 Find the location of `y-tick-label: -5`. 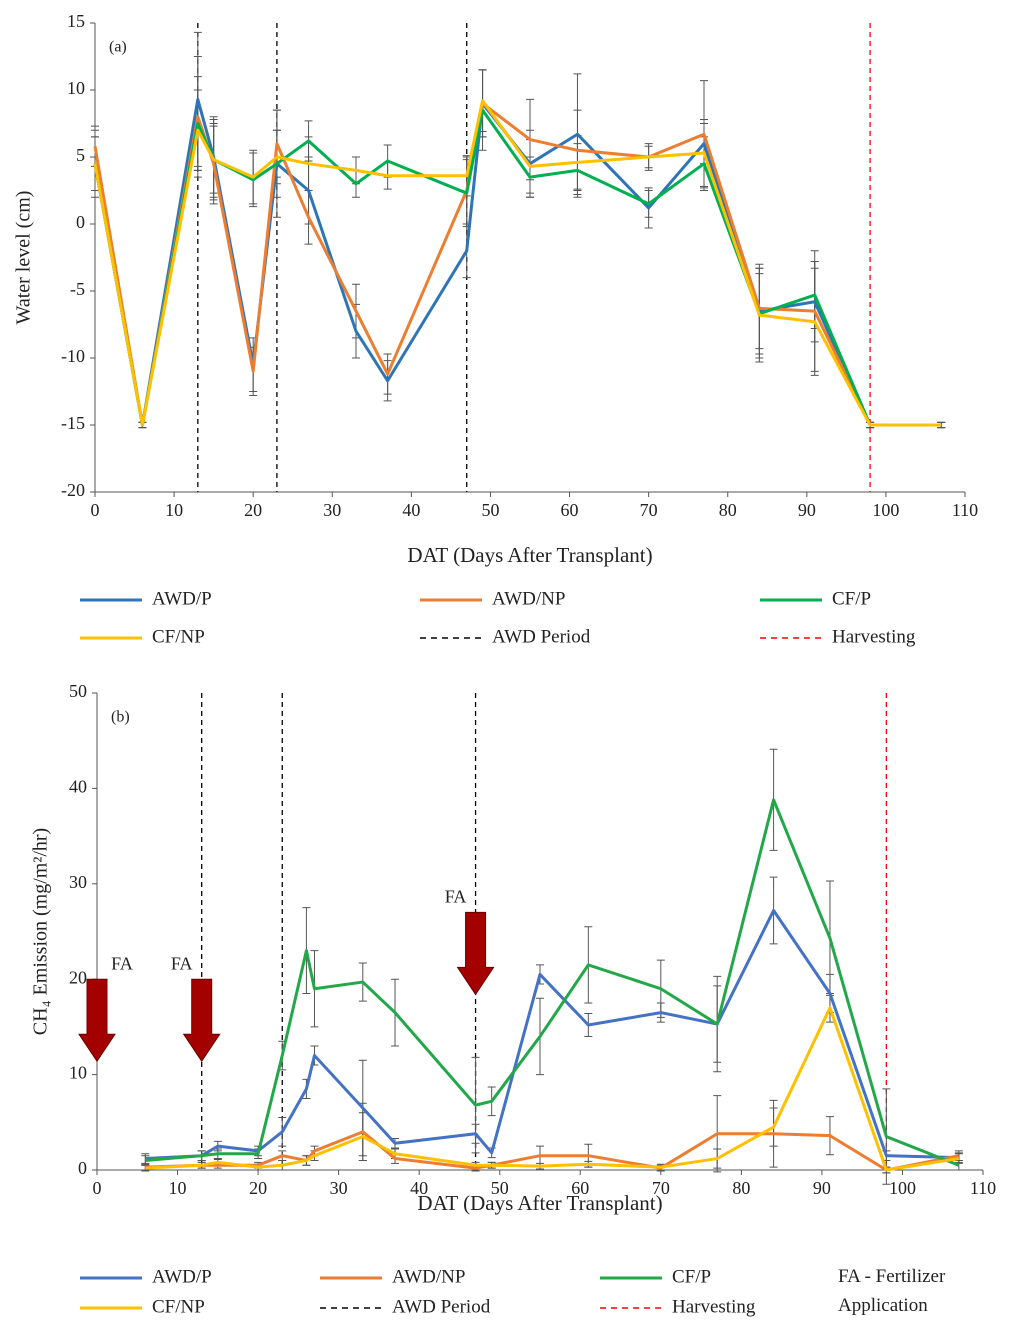

y-tick-label: -5 is located at coordinates (77, 289).